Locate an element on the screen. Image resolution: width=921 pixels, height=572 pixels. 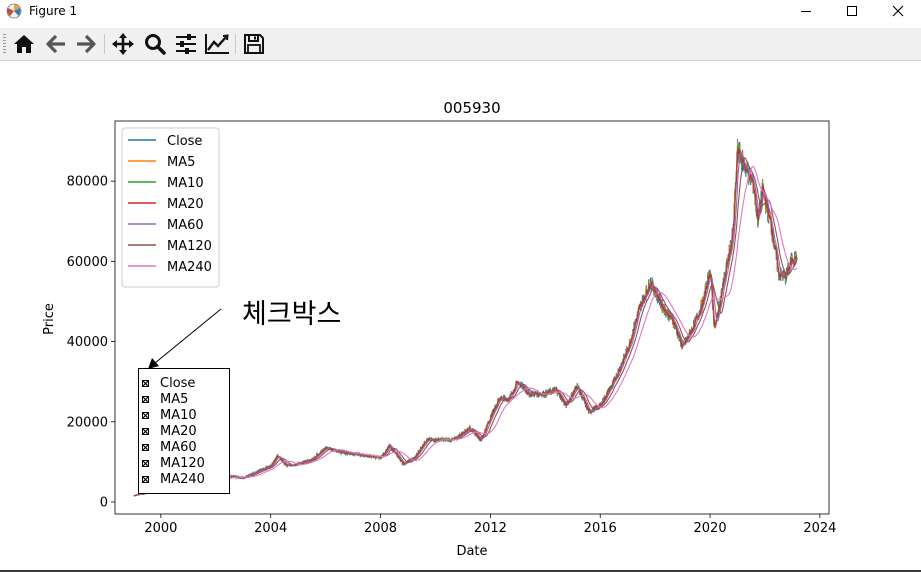
legend-label: MA10 is located at coordinates (185, 183).